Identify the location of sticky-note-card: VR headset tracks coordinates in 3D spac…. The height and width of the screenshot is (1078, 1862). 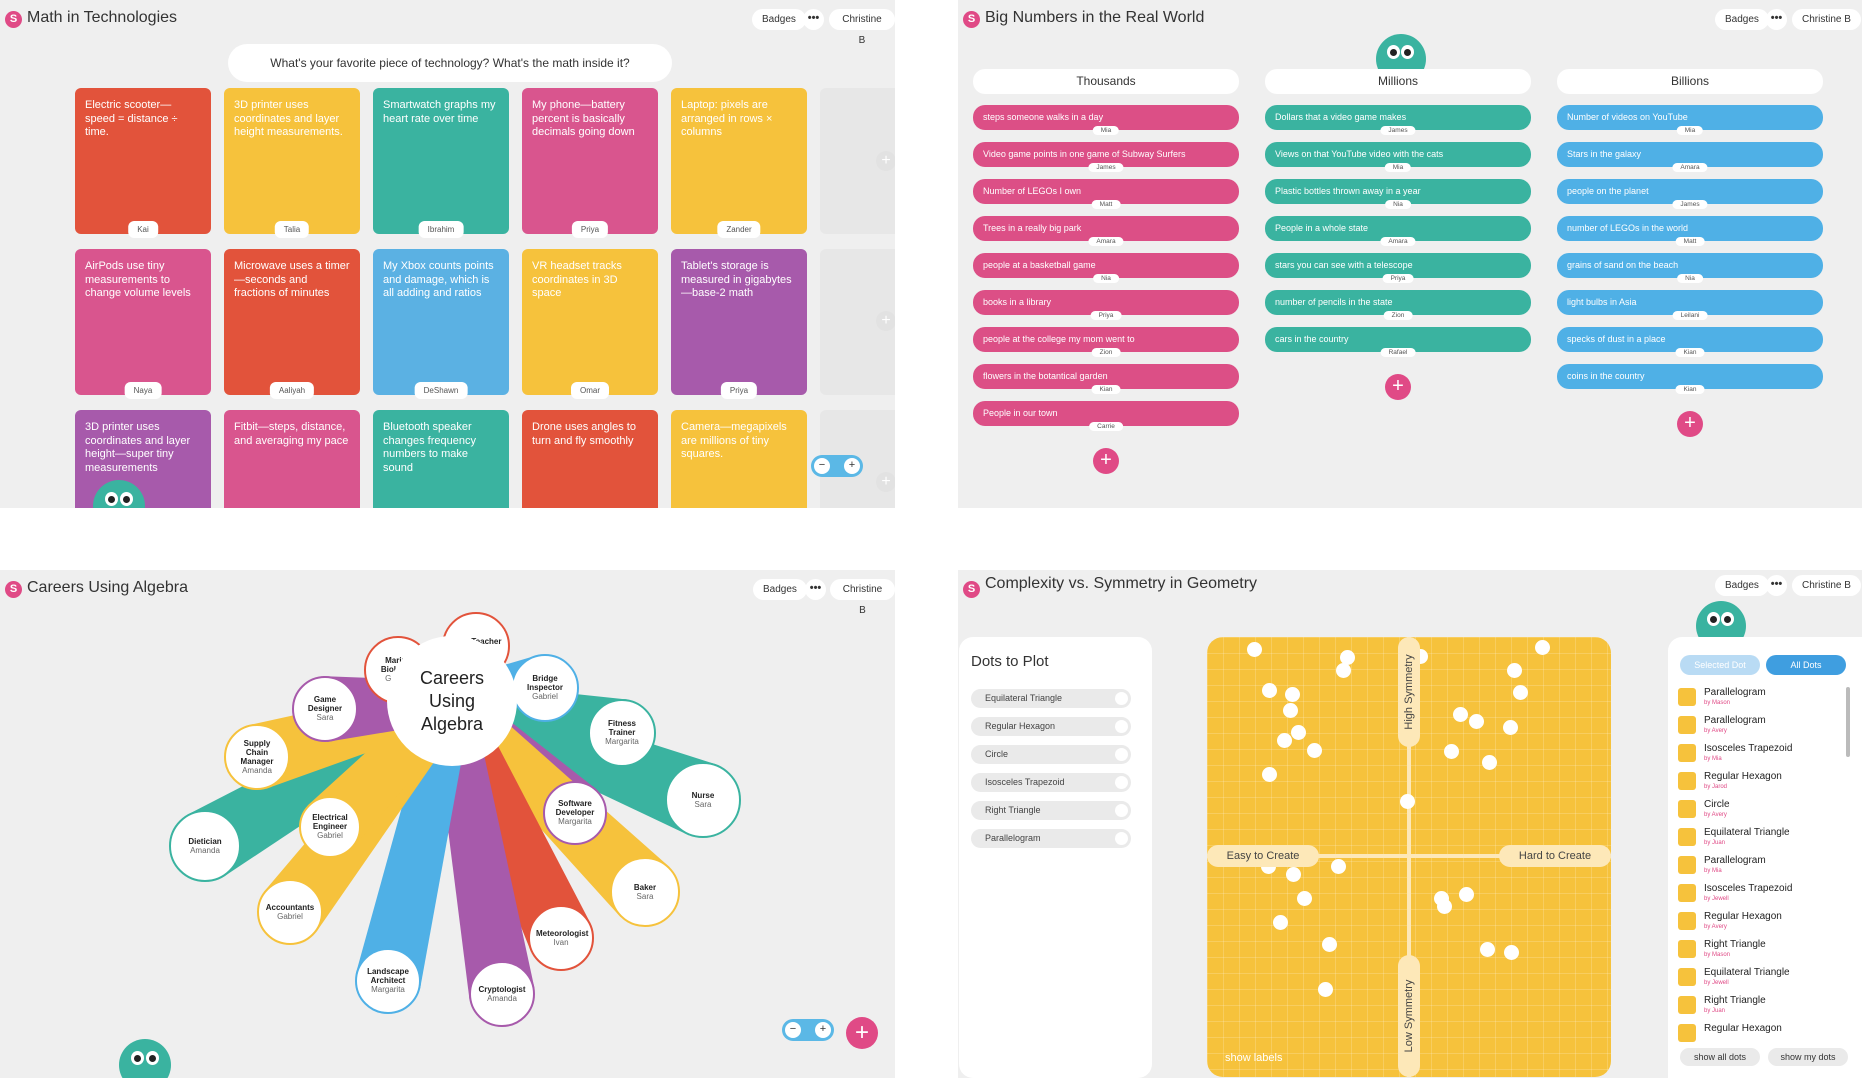
(590, 324).